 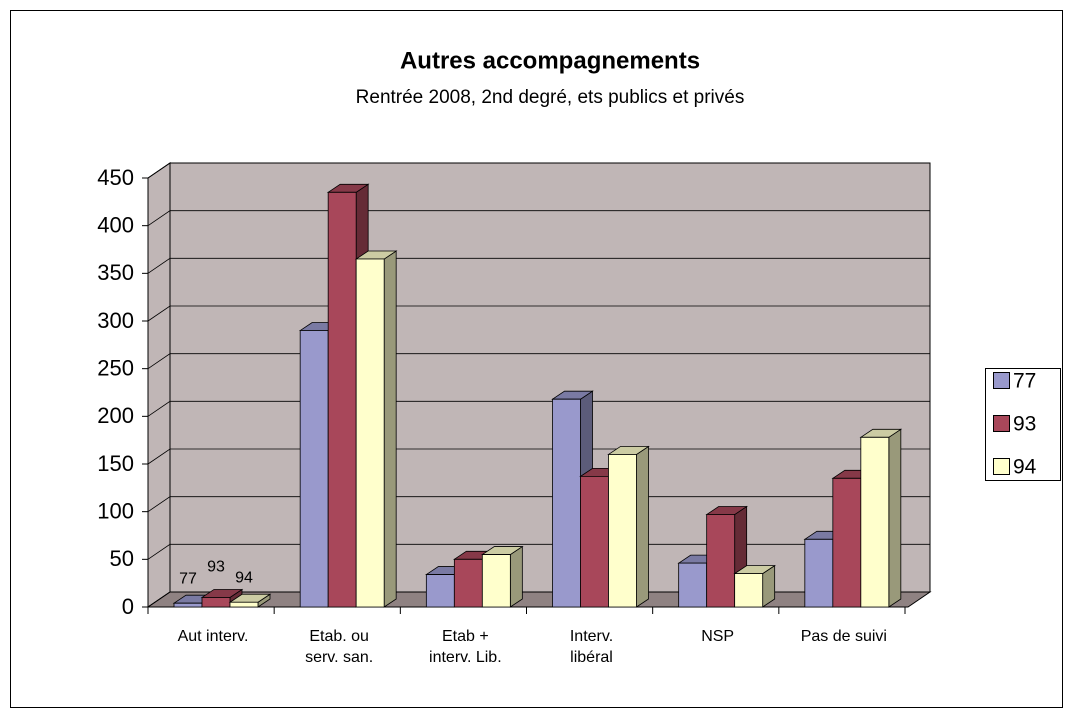 I want to click on y-tick-label: 200, so click(x=115, y=415).